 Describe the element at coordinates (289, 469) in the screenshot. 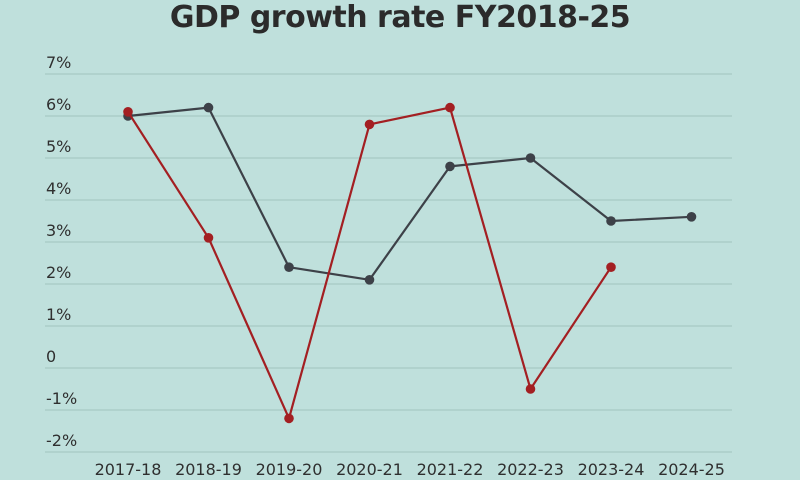

I see `x-tick-label: 2019-20` at that location.